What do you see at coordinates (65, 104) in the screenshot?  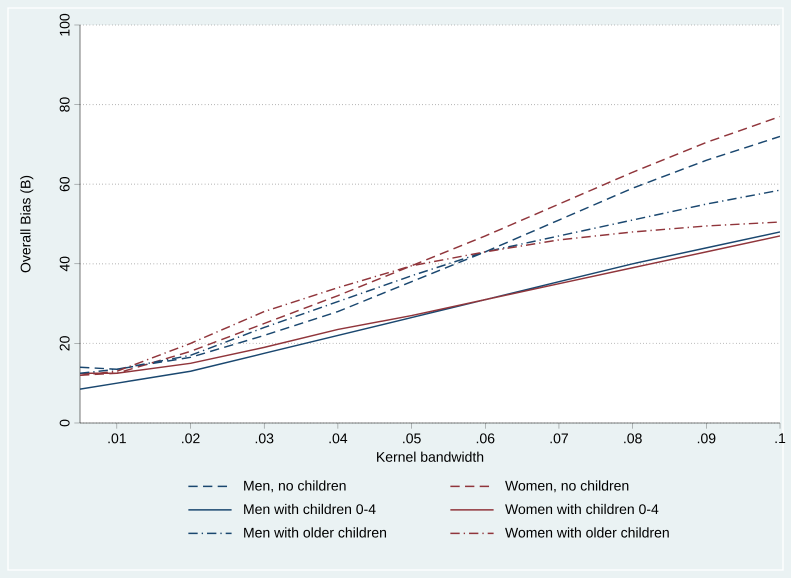 I see `y-tick-label: 80` at bounding box center [65, 104].